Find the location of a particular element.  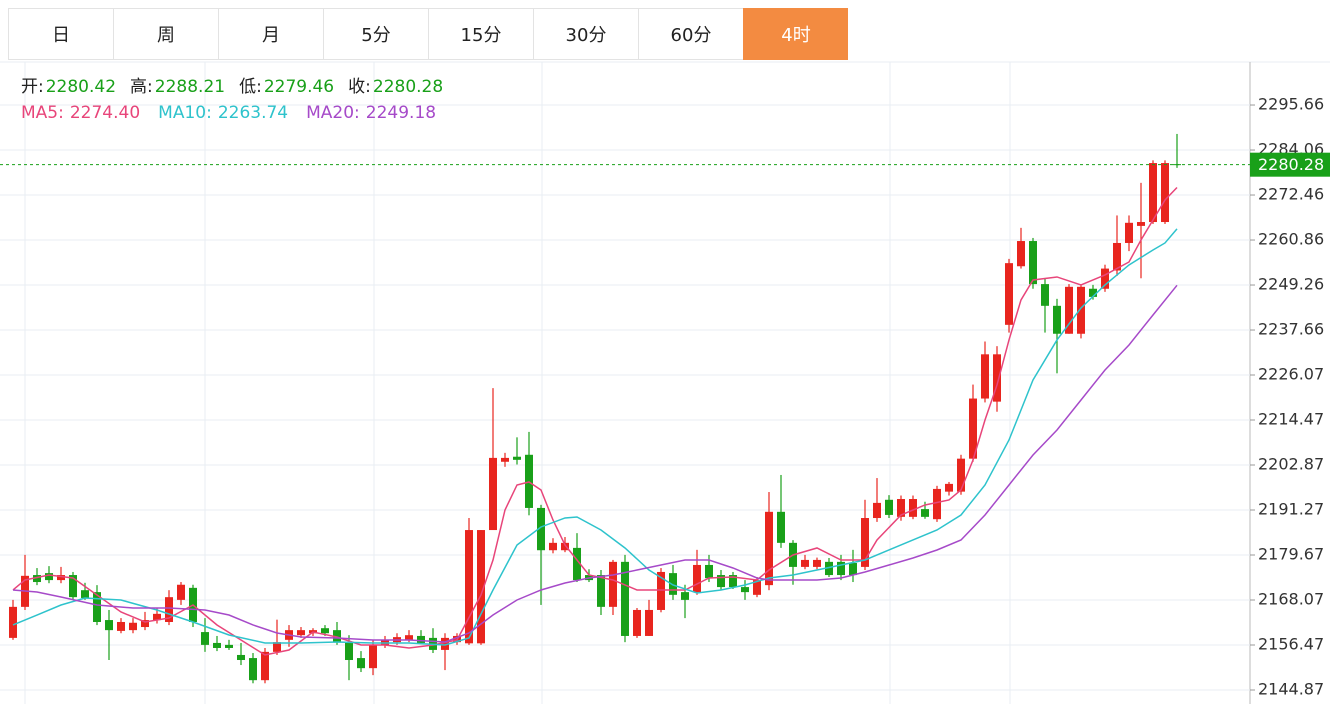

tab: 60分 is located at coordinates (690, 34).